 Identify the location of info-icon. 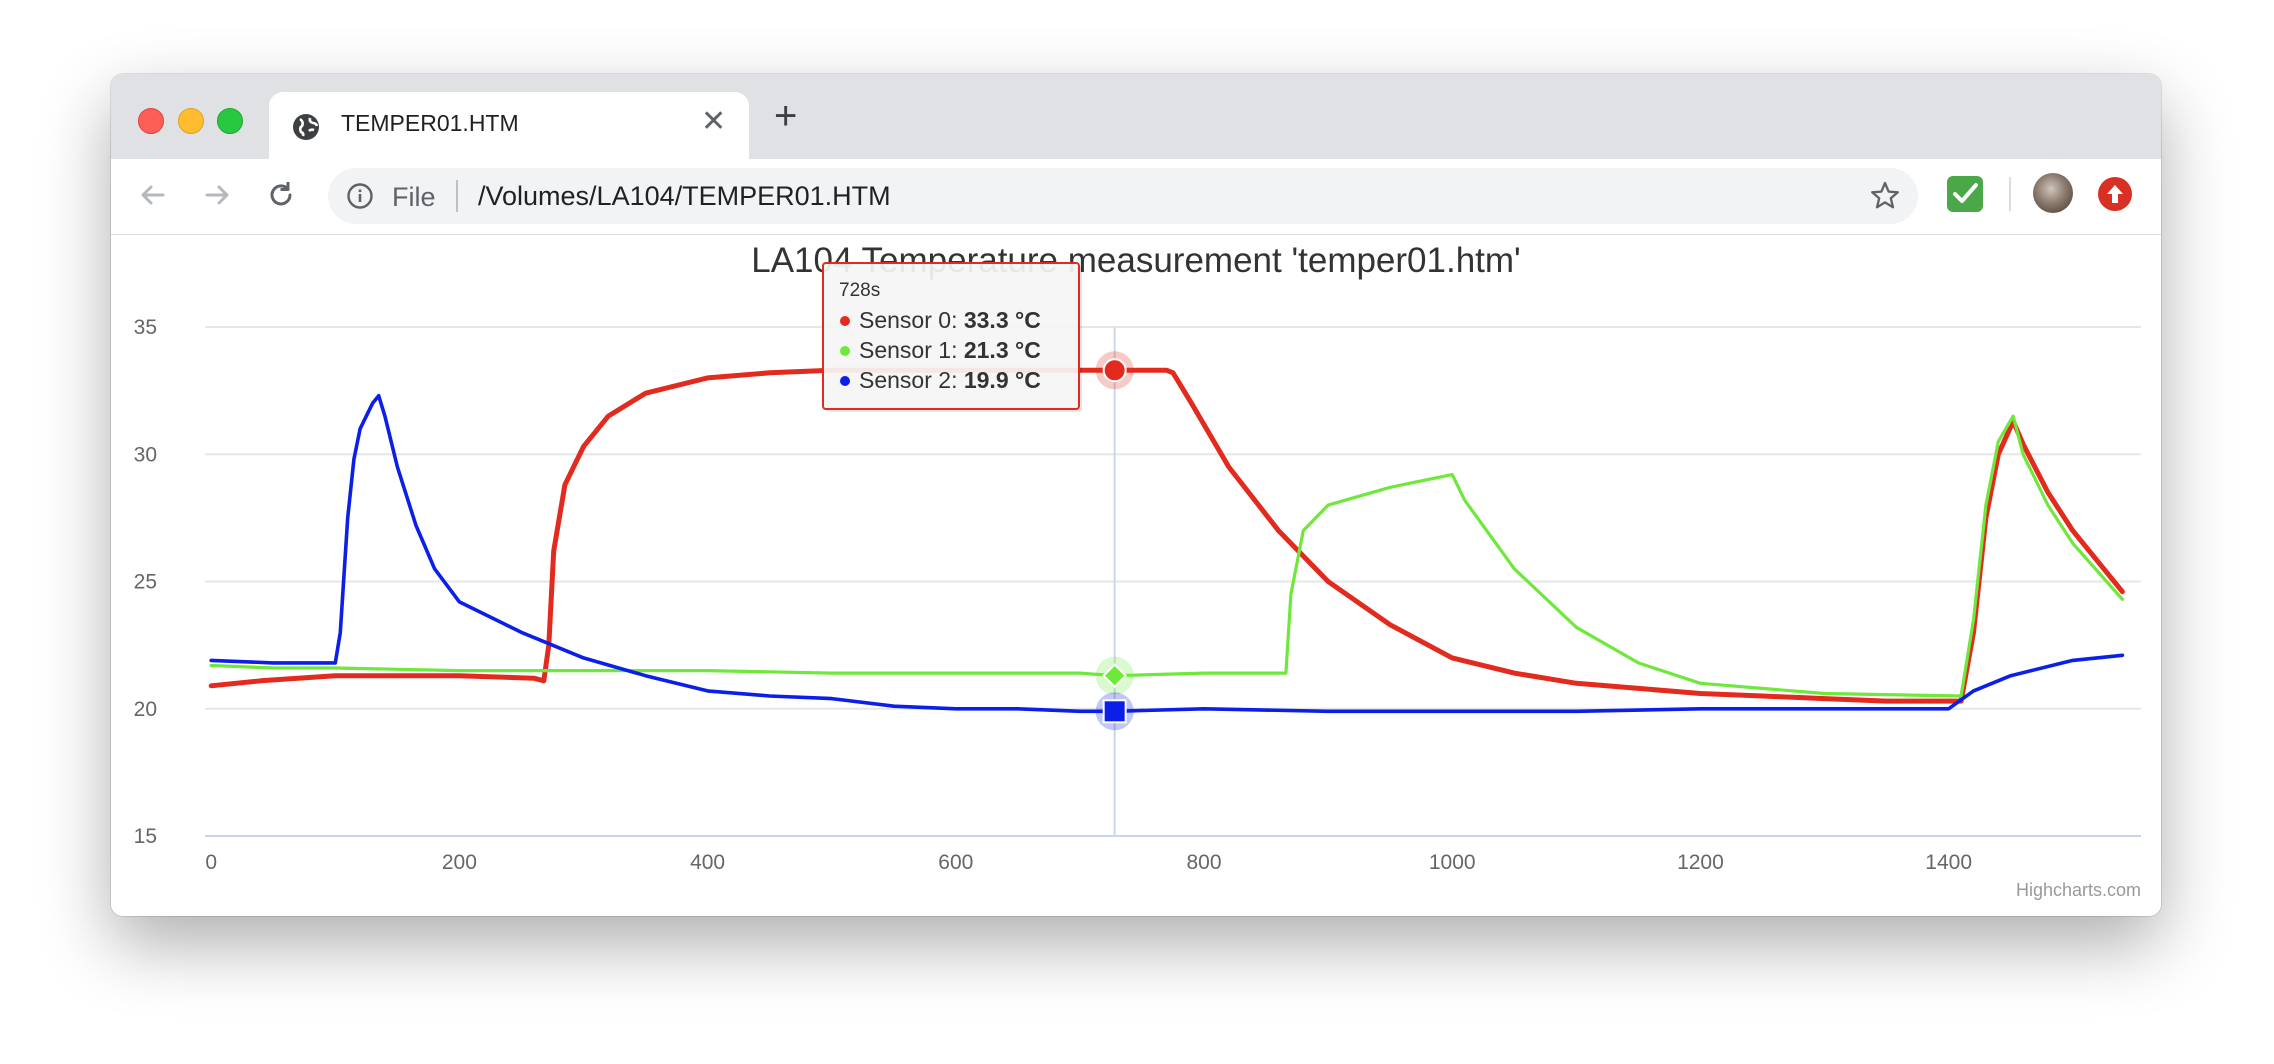
(360, 196).